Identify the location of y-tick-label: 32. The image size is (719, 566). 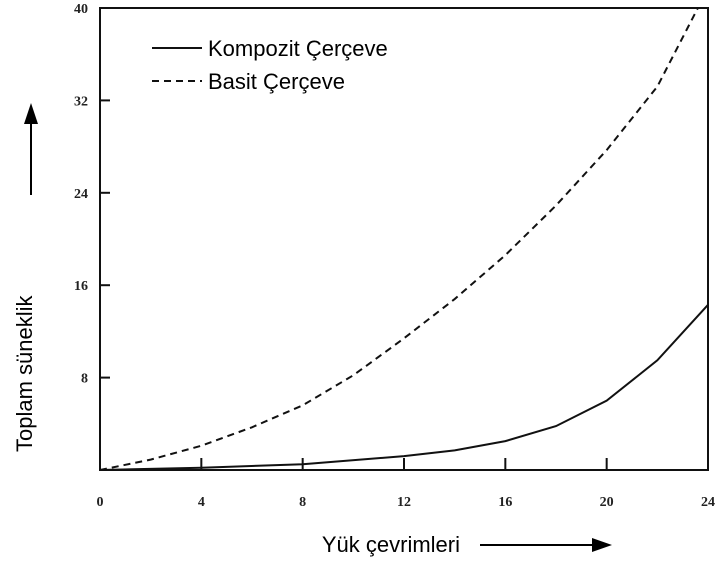
(81, 101).